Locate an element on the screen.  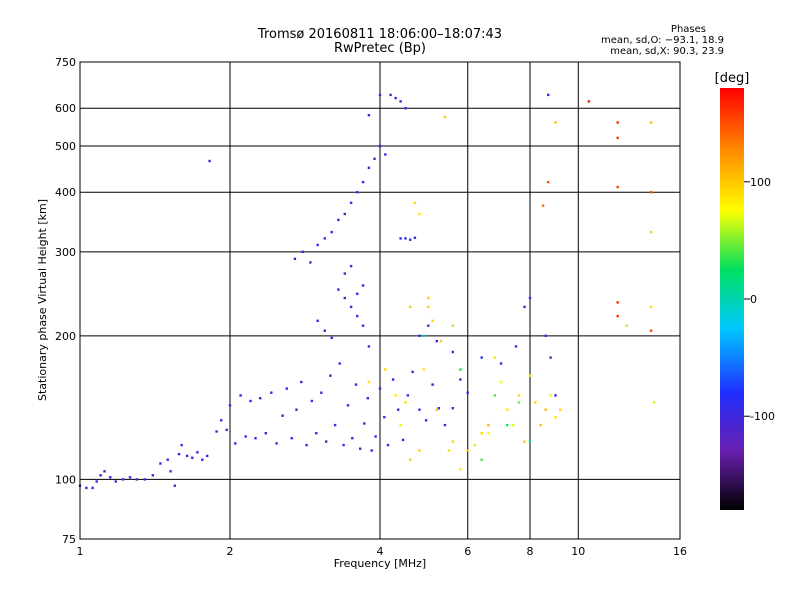
x-tick-label: 6 is located at coordinates (467, 551).